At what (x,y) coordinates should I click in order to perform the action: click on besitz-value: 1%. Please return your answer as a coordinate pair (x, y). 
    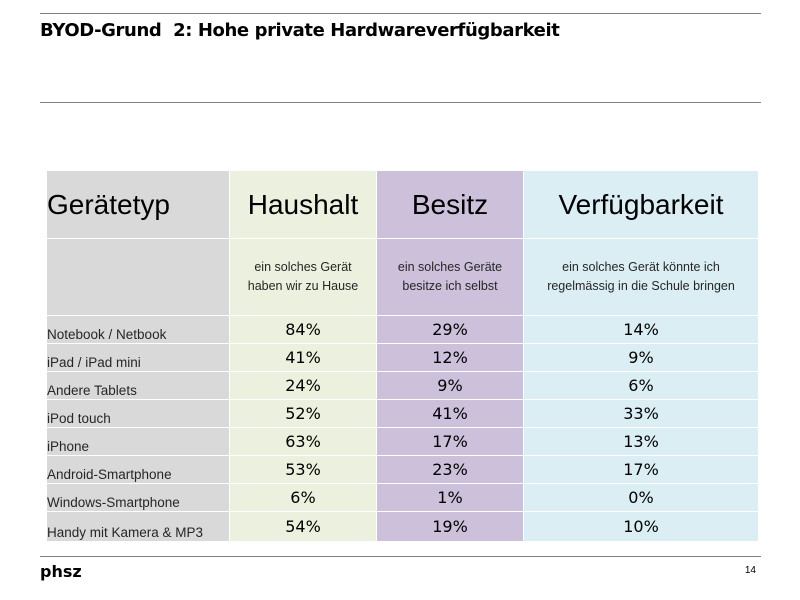
    Looking at the image, I should click on (450, 497).